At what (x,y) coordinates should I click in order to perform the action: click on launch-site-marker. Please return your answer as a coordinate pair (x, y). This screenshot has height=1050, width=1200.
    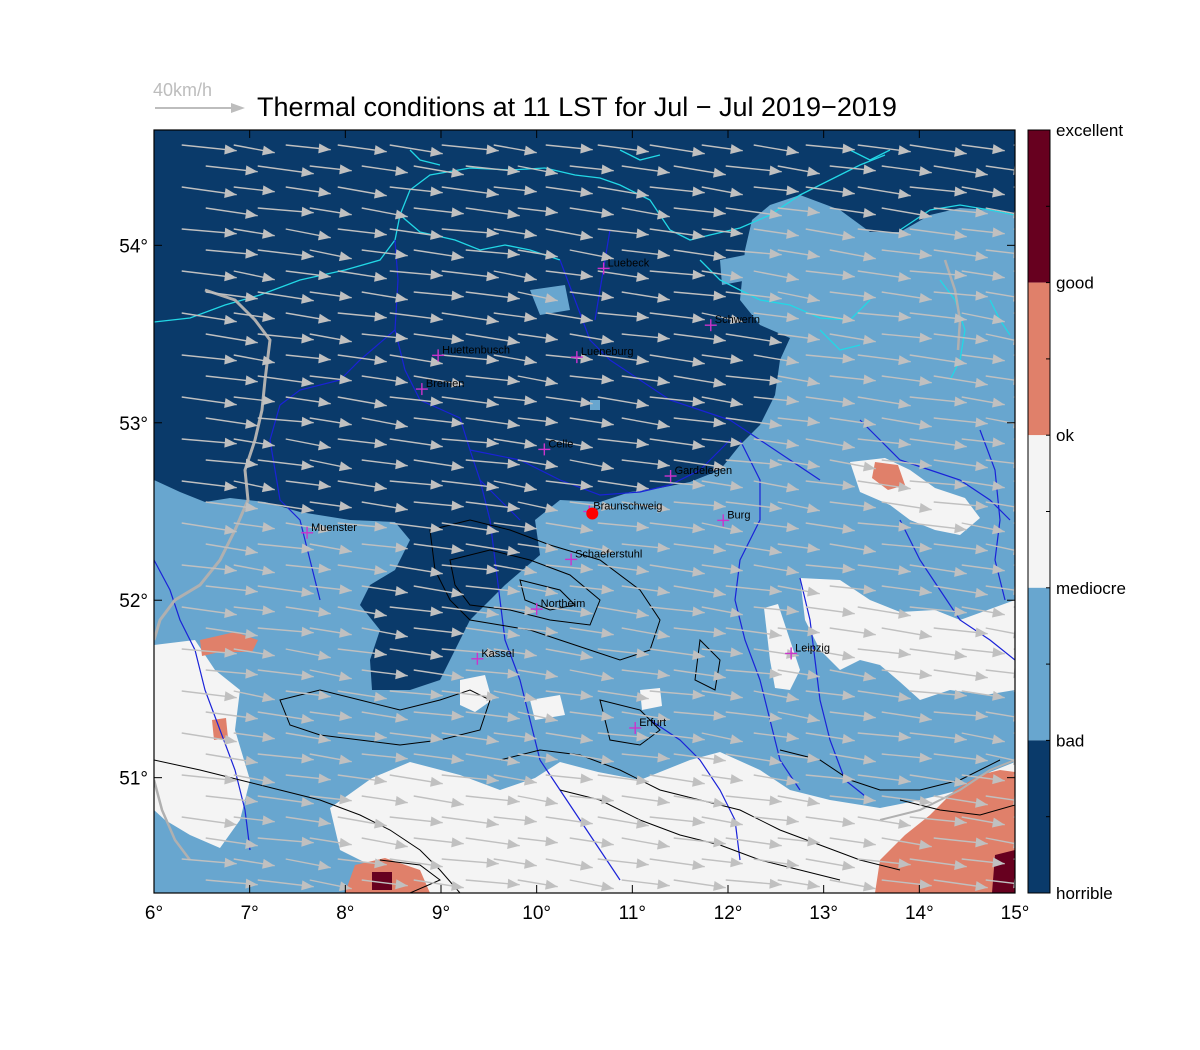
    Looking at the image, I should click on (592, 513).